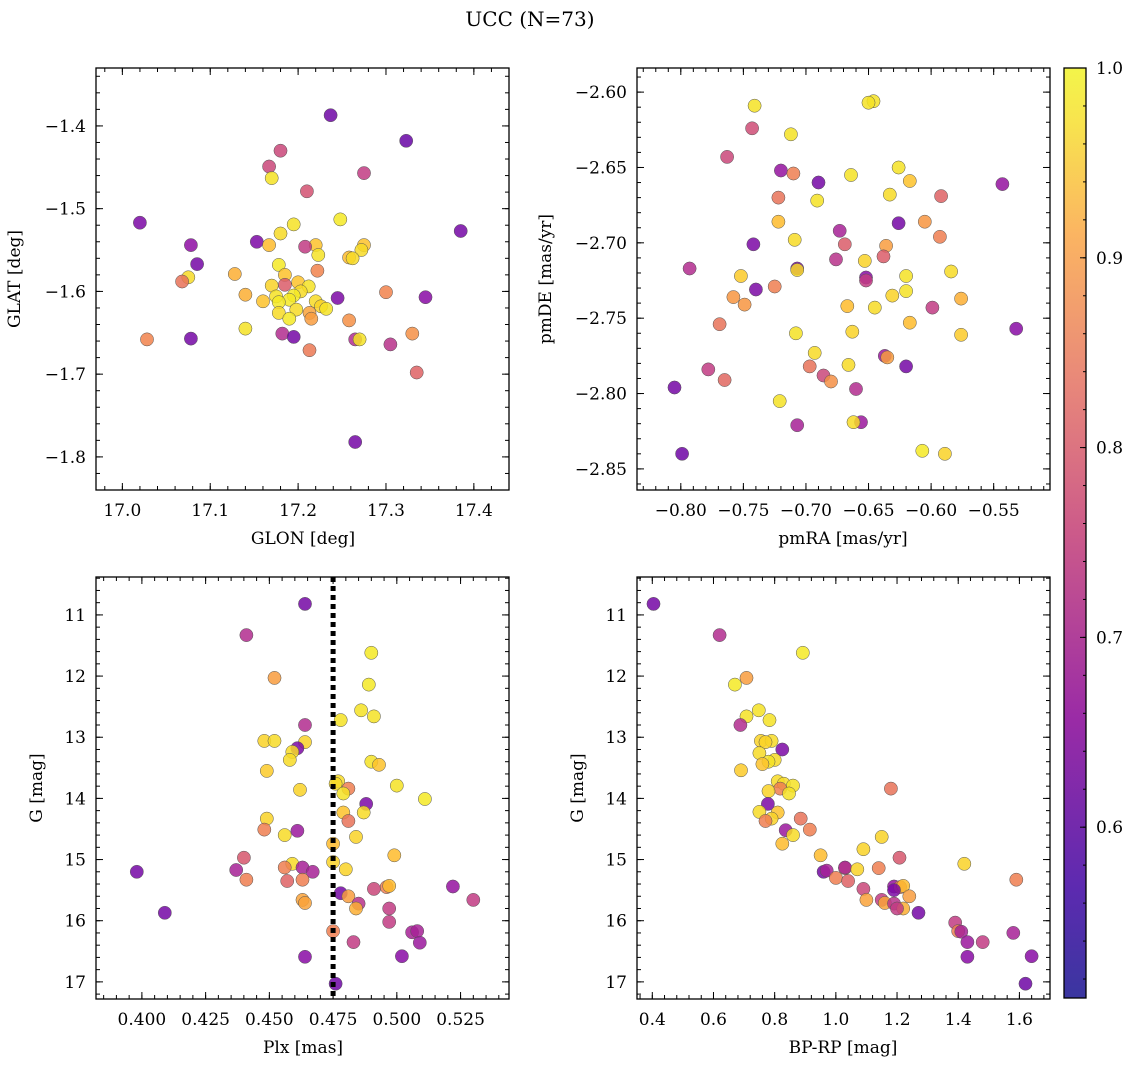 The width and height of the screenshot is (1136, 1067). Describe the element at coordinates (713, 1020) in the screenshot. I see `x-tick-label: 0.6` at that location.